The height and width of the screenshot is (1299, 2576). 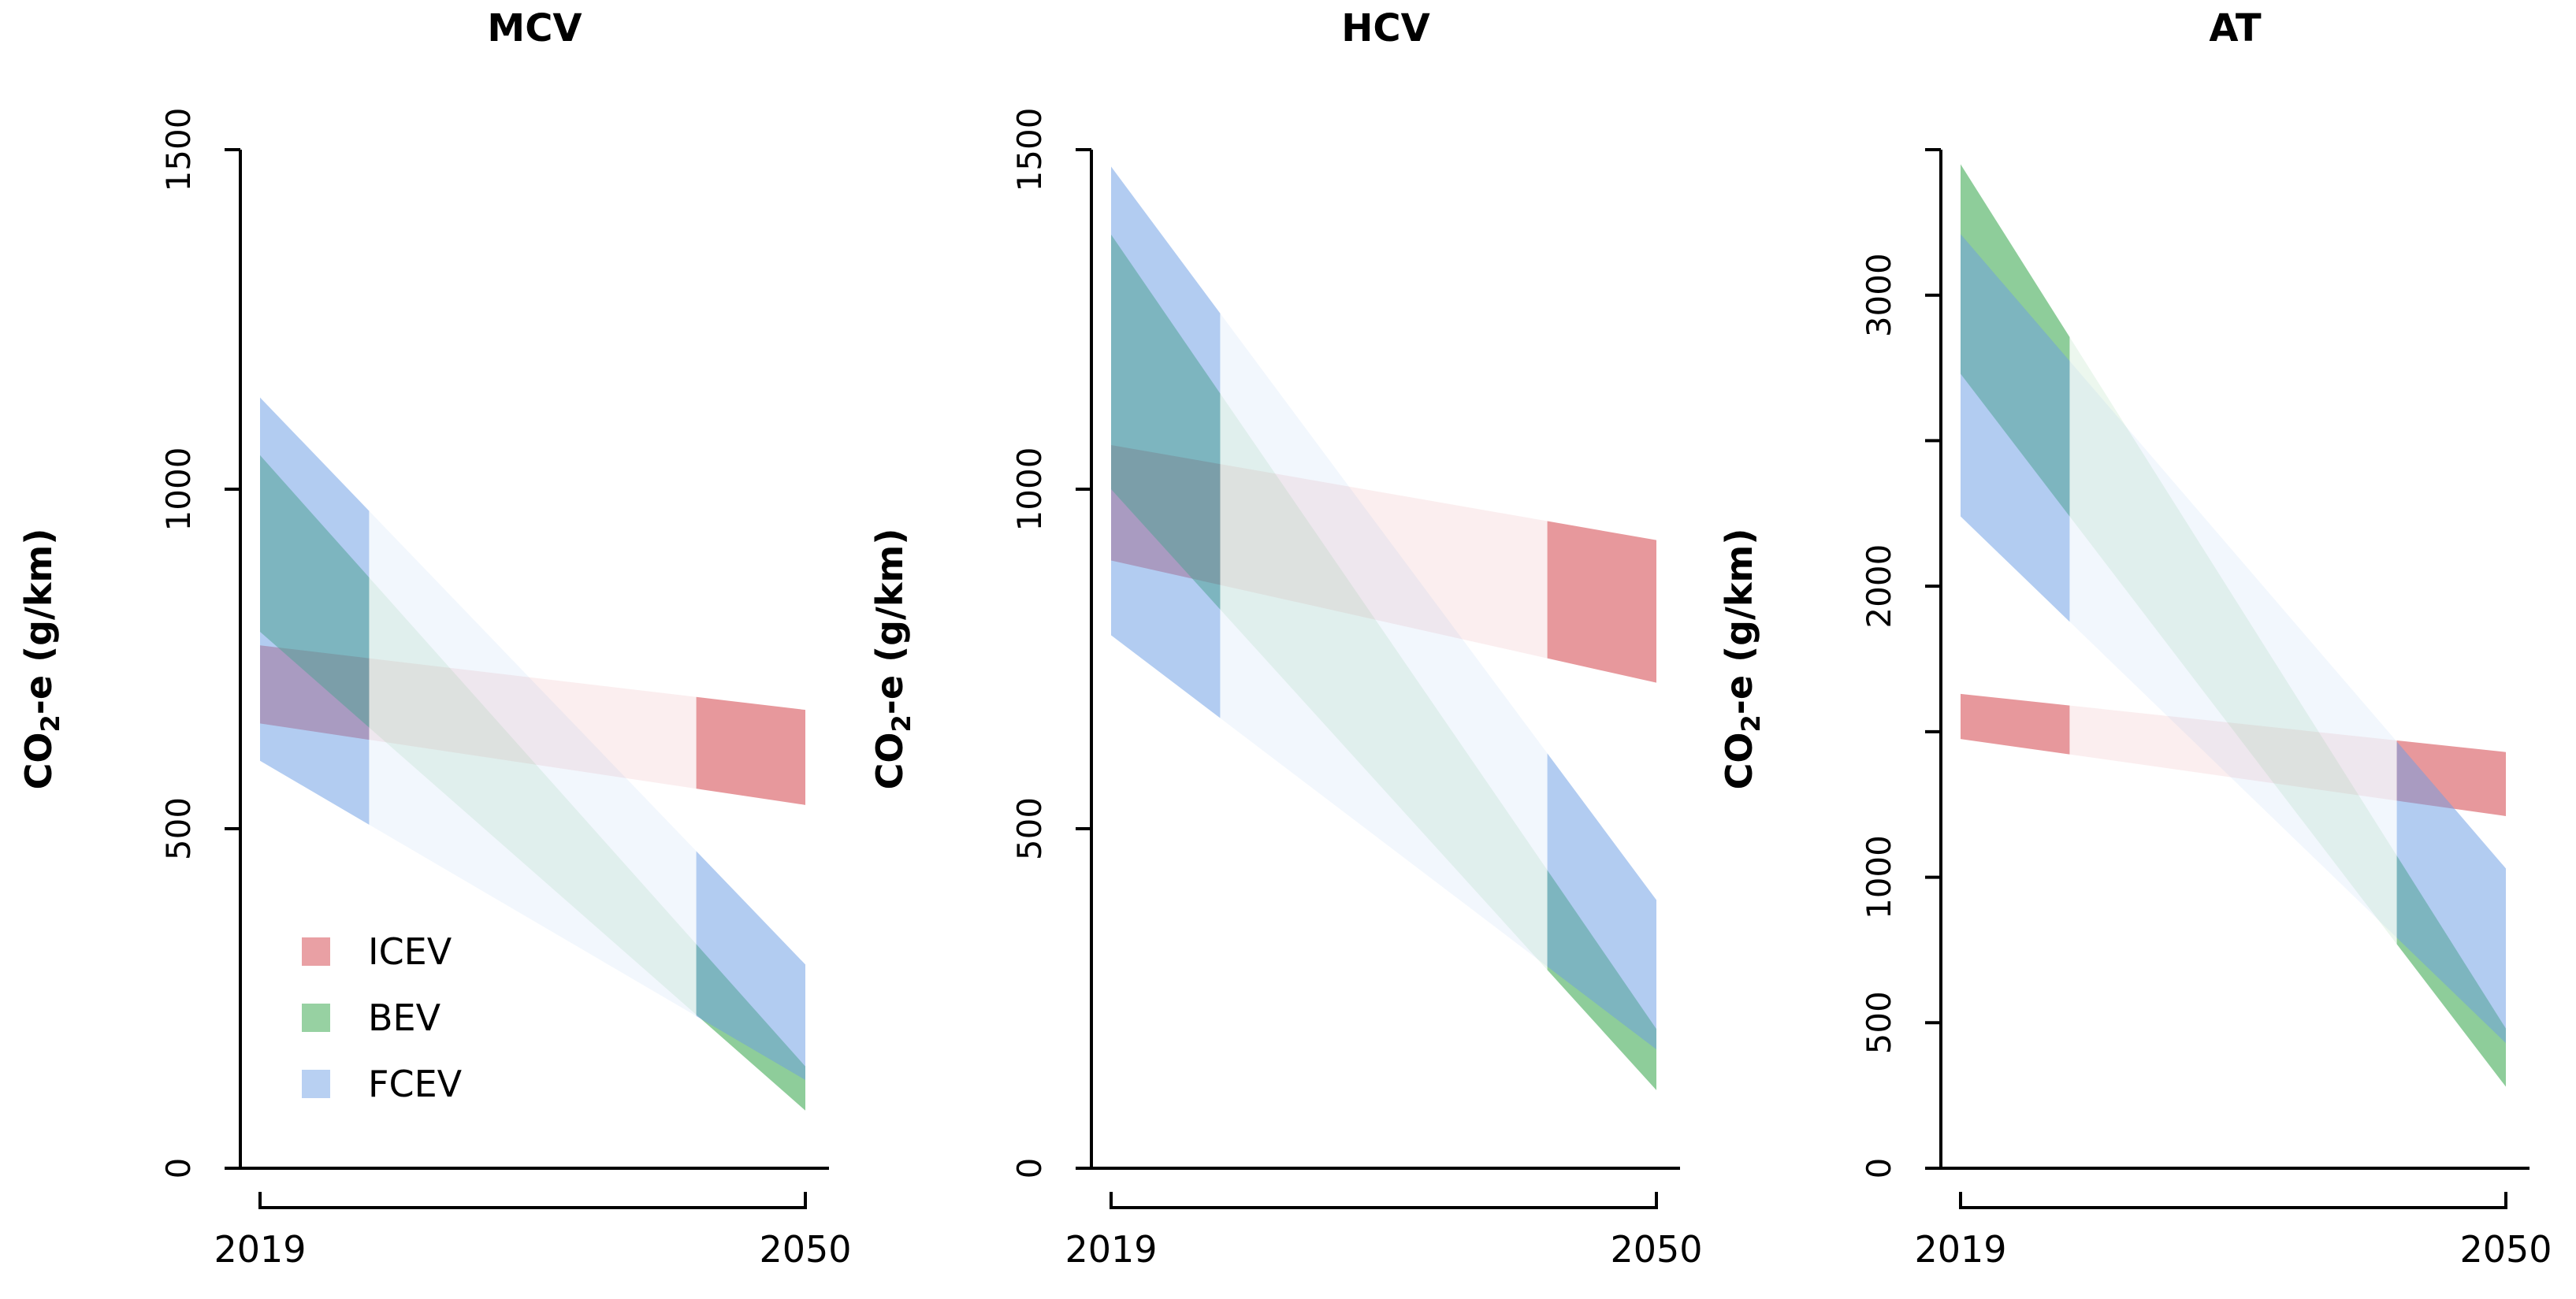 I want to click on legend-swatch-BEV, so click(x=316, y=1018).